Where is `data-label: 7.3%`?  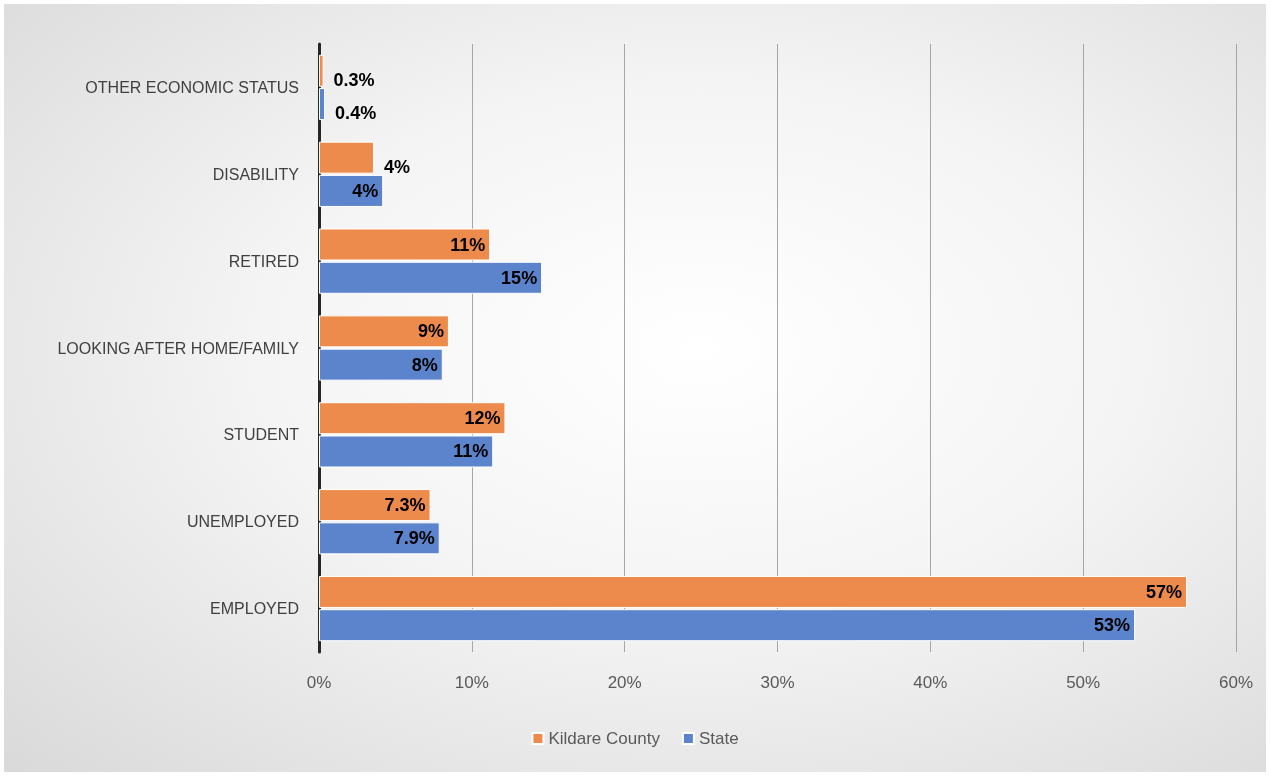 data-label: 7.3% is located at coordinates (405, 505).